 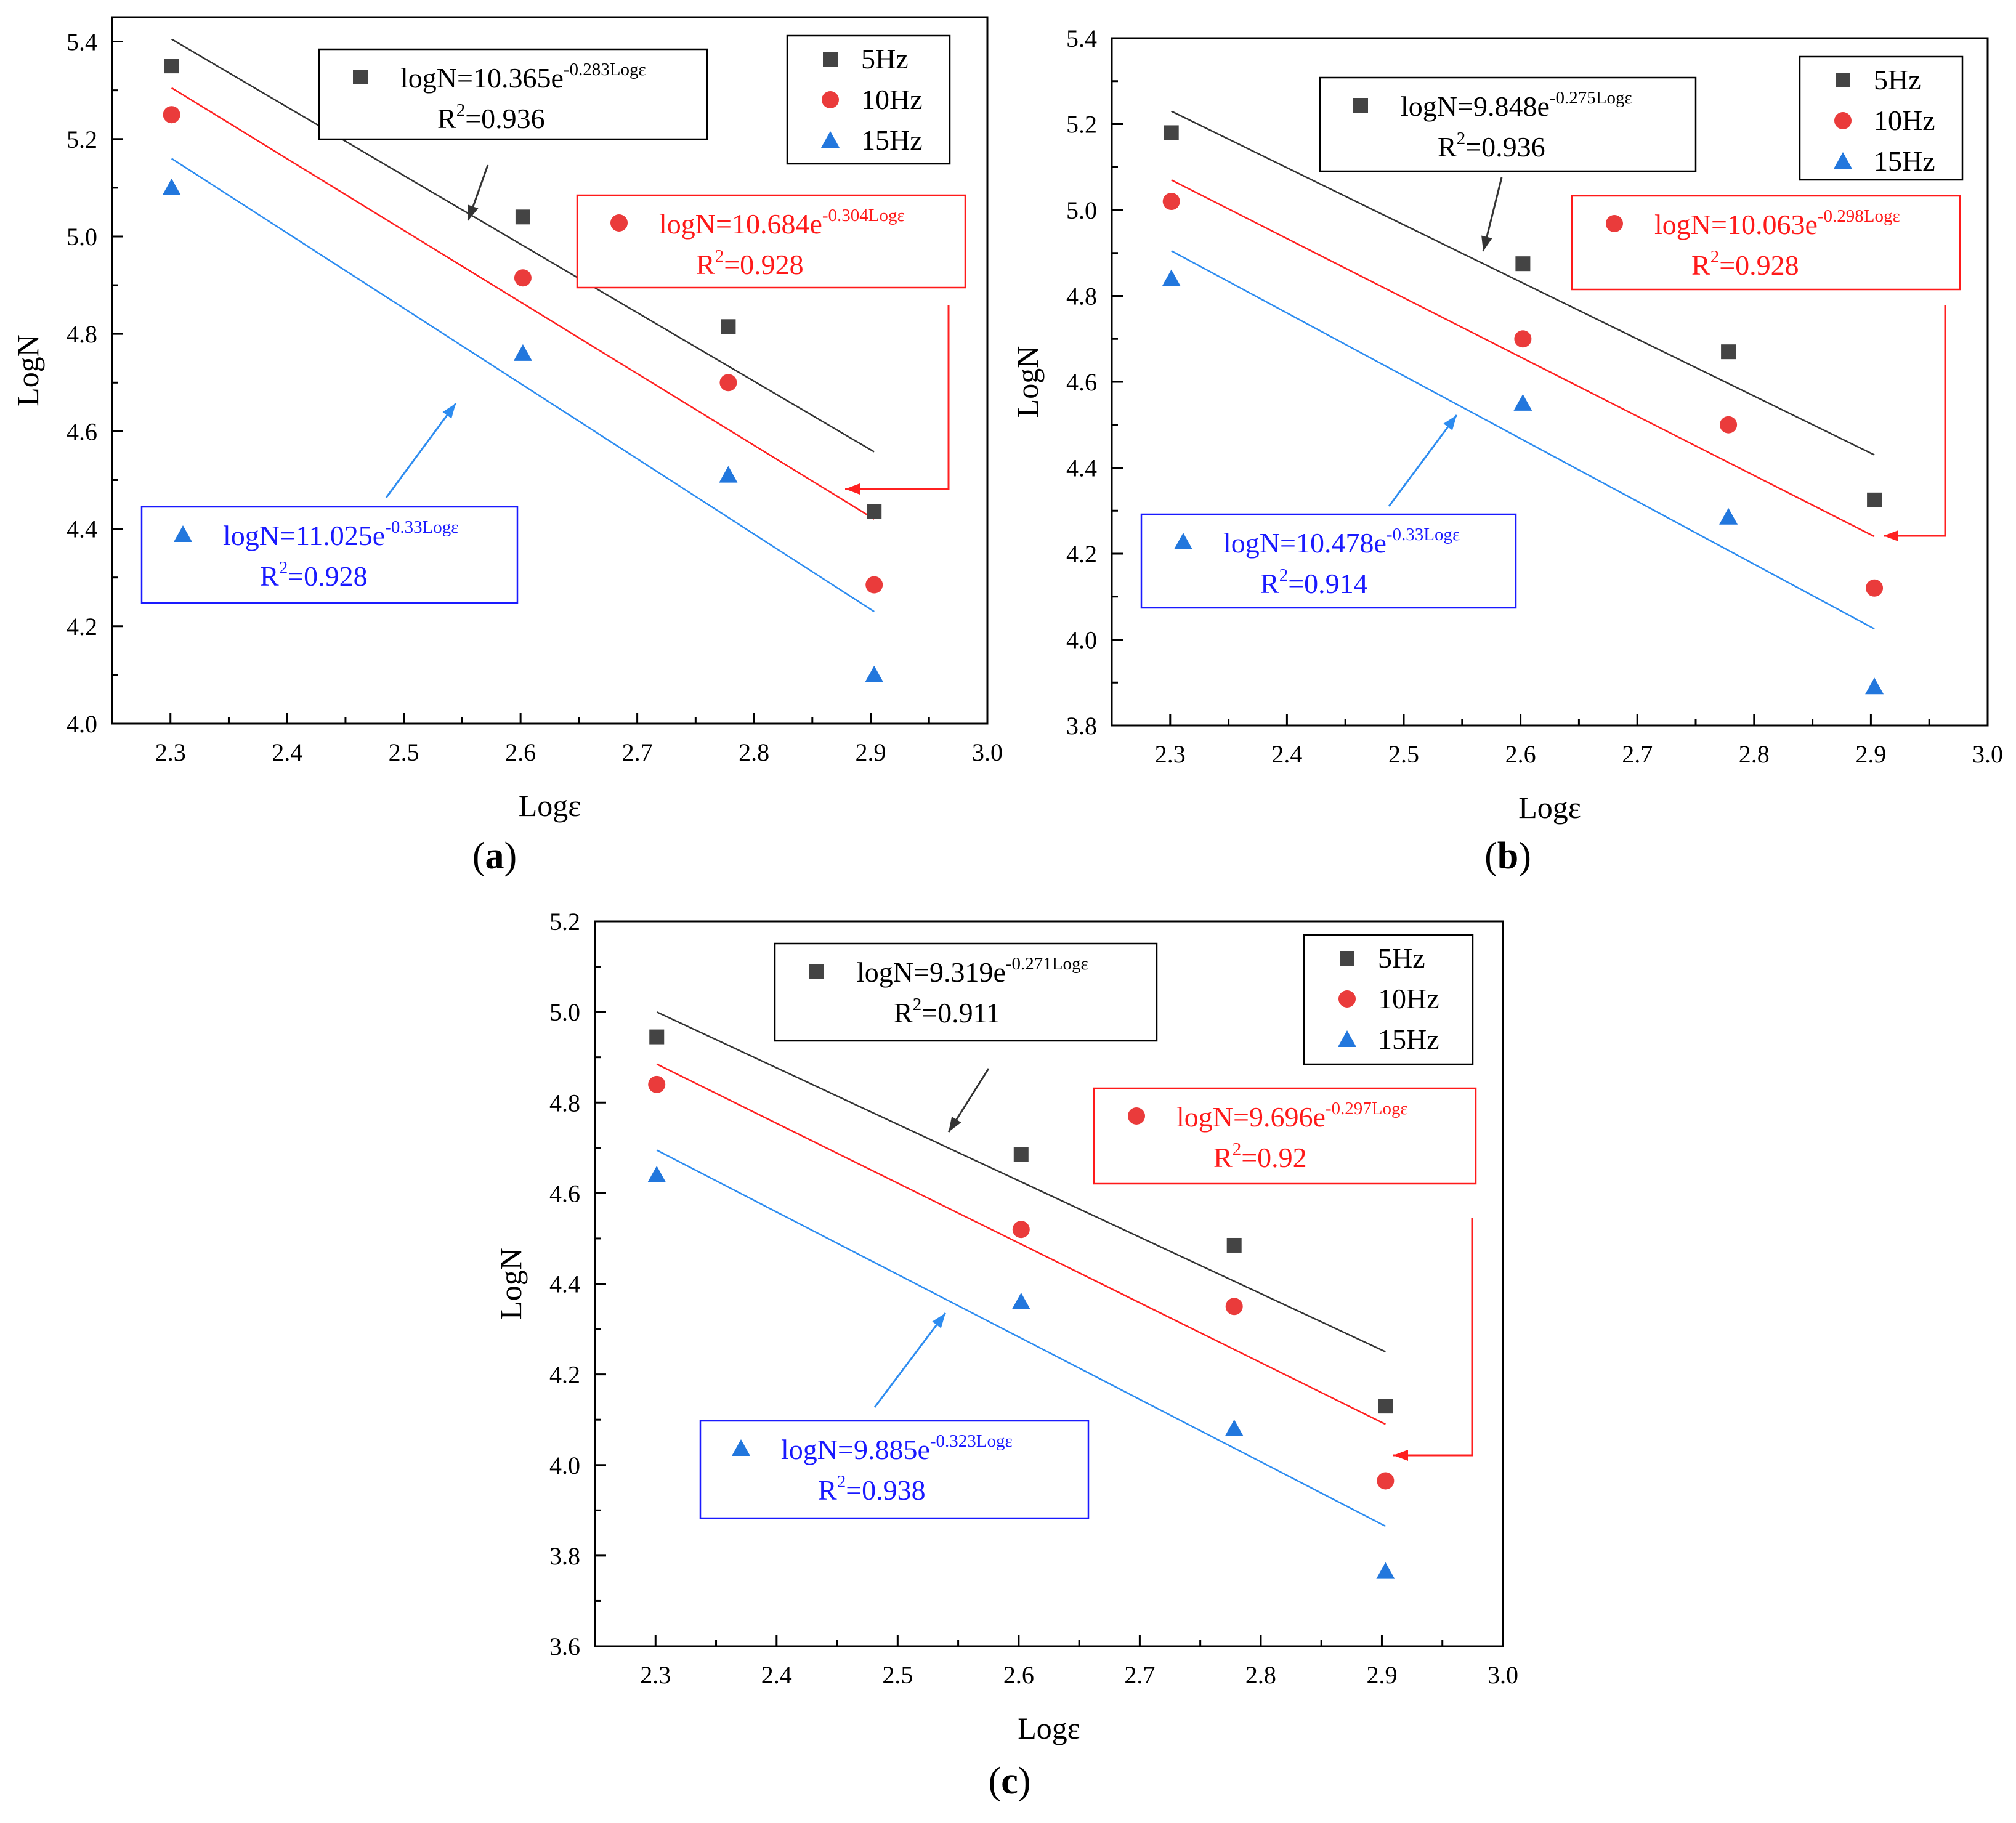 I want to click on panel-a-x-tick-label: 2.8, so click(x=754, y=752).